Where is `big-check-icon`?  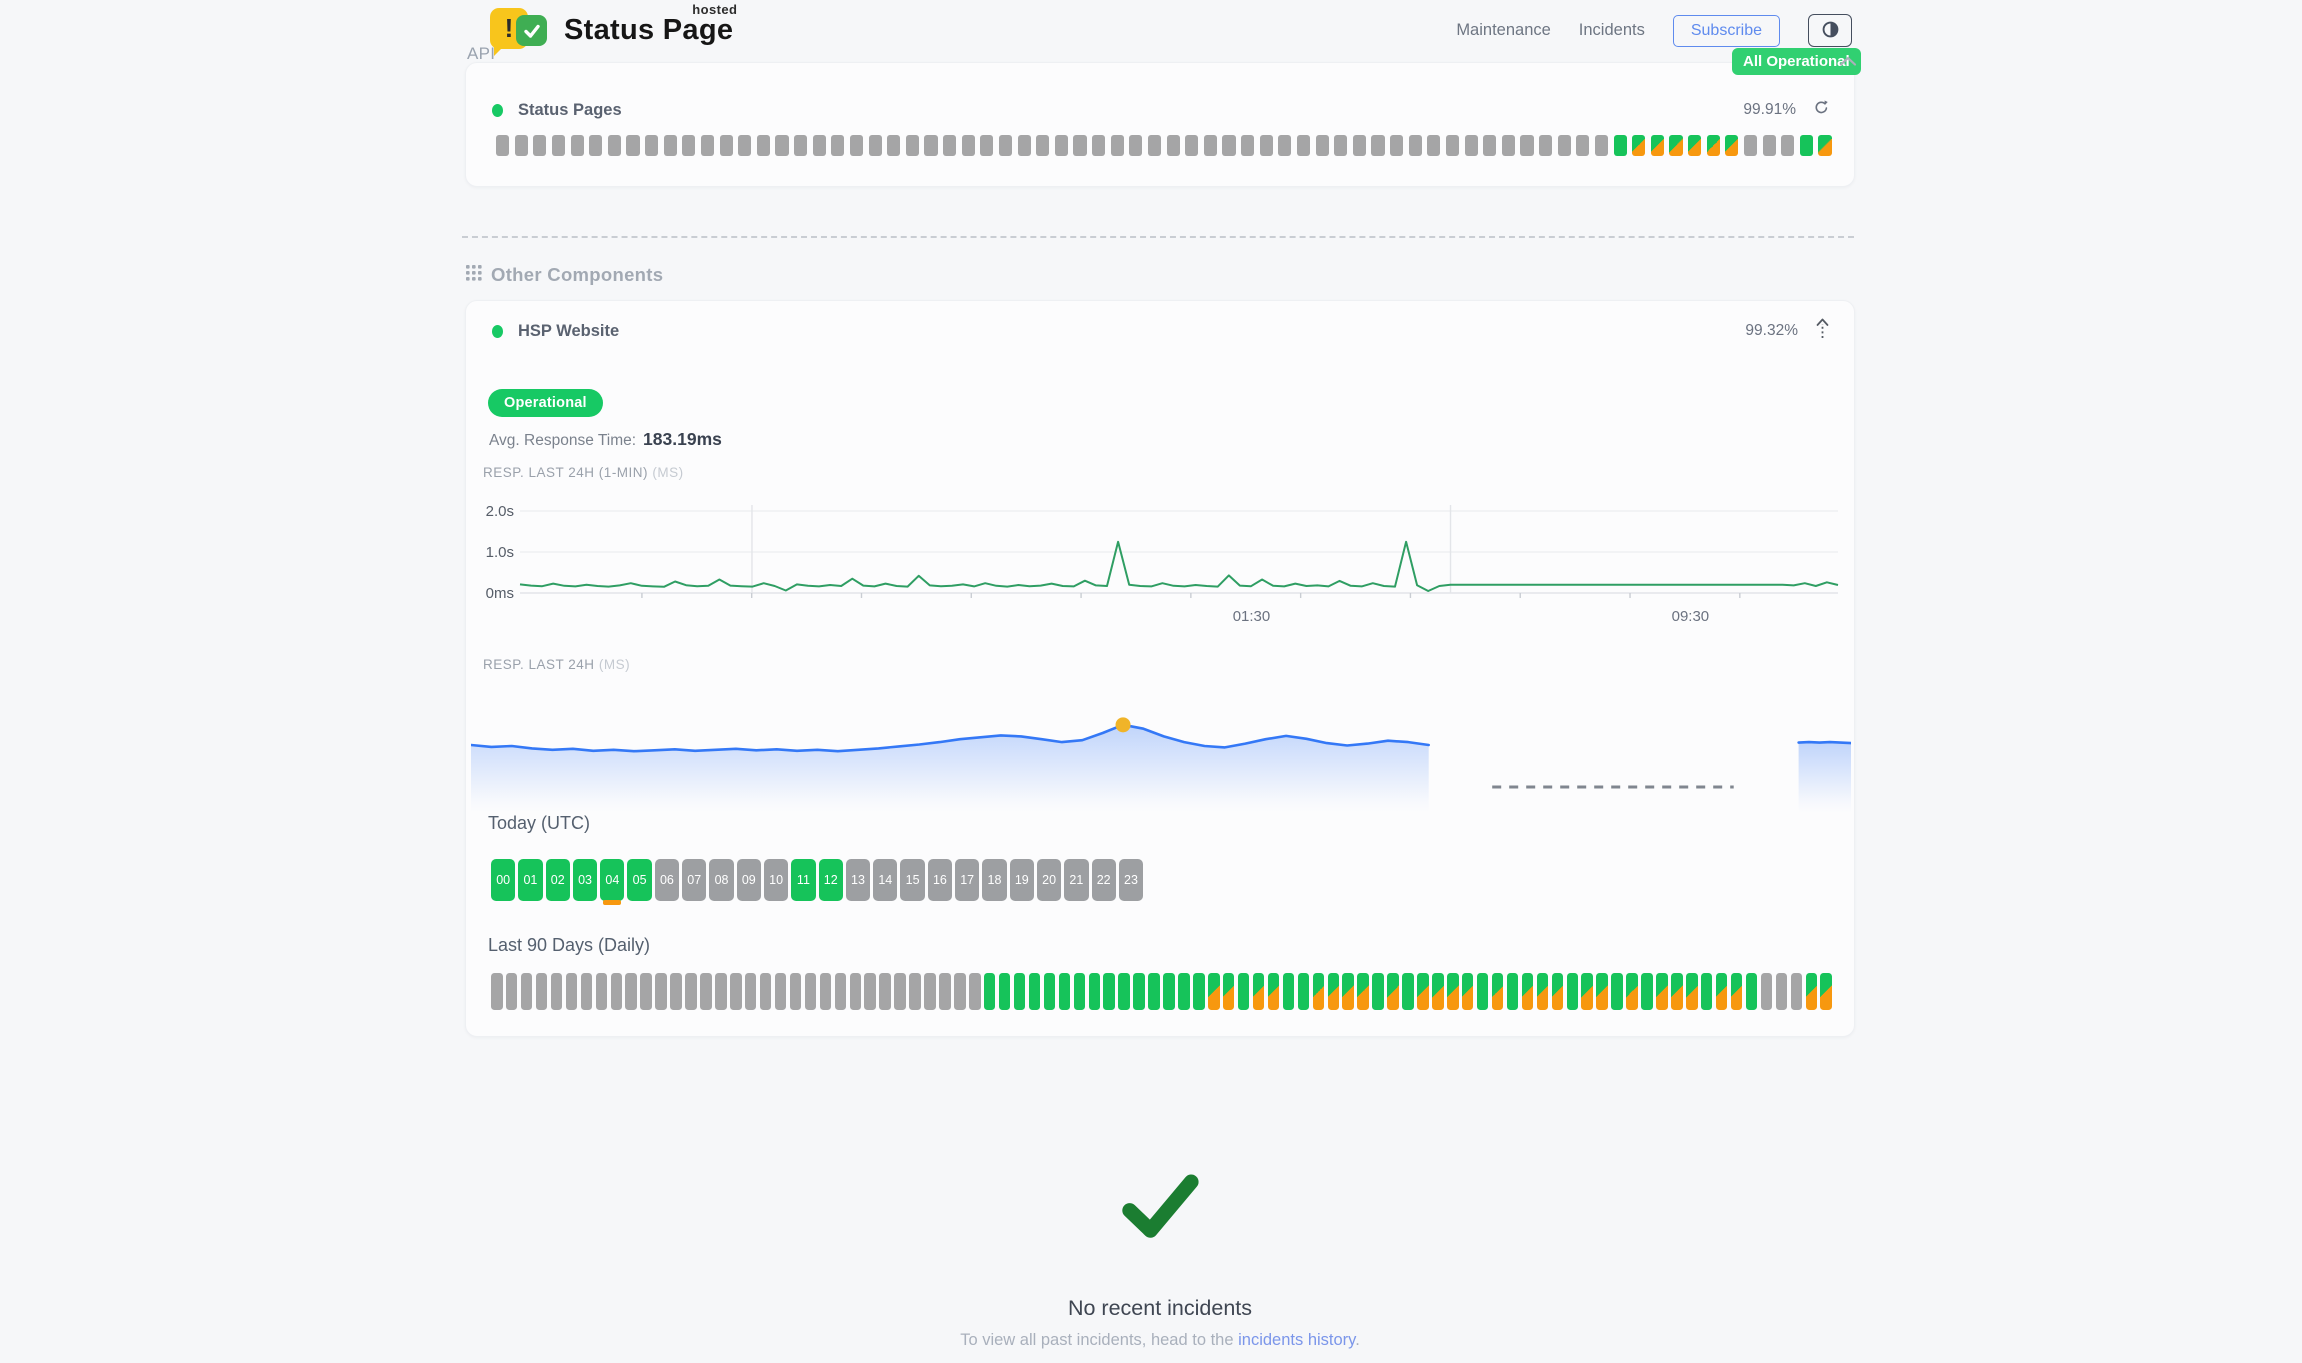
big-check-icon is located at coordinates (1160, 1207).